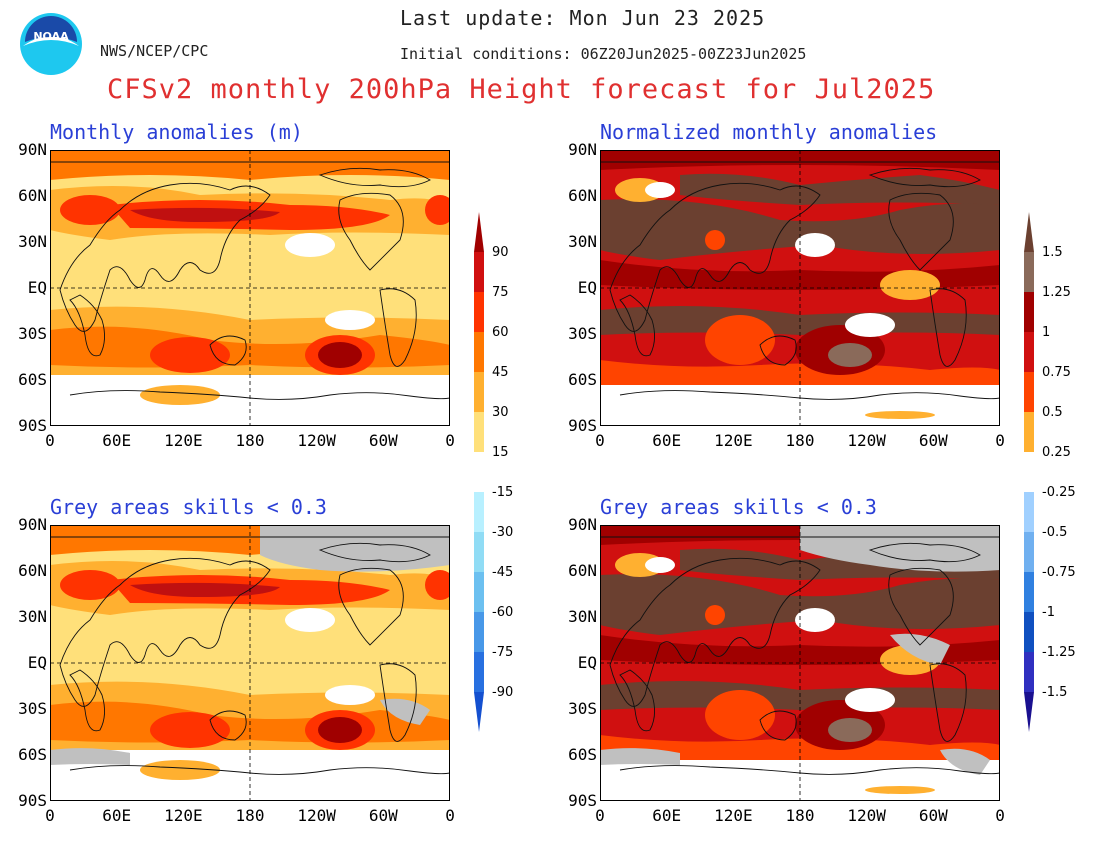 The image size is (1100, 850). I want to click on colorbar-top-arrow, so click(1029, 232).